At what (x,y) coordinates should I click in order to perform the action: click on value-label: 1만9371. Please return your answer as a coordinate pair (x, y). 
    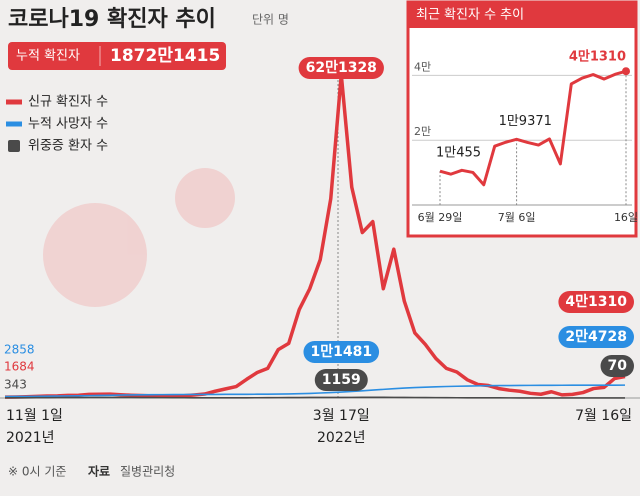
    Looking at the image, I should click on (525, 121).